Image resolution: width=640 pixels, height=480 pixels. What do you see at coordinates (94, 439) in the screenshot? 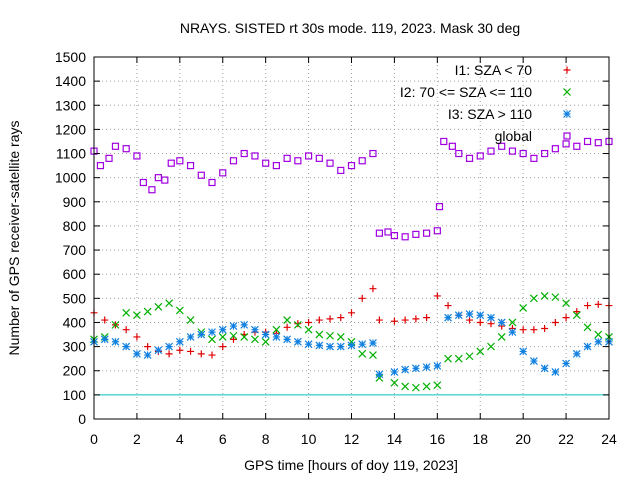
I see `x-tick-label: 0` at bounding box center [94, 439].